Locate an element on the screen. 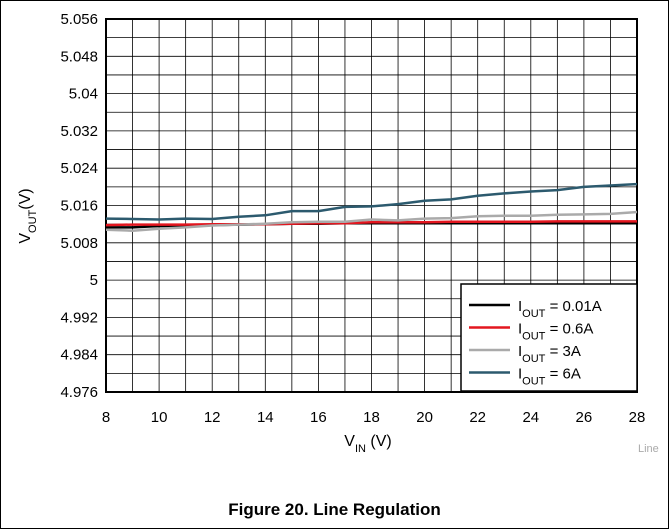  x-tick-label: 24 is located at coordinates (530, 417).